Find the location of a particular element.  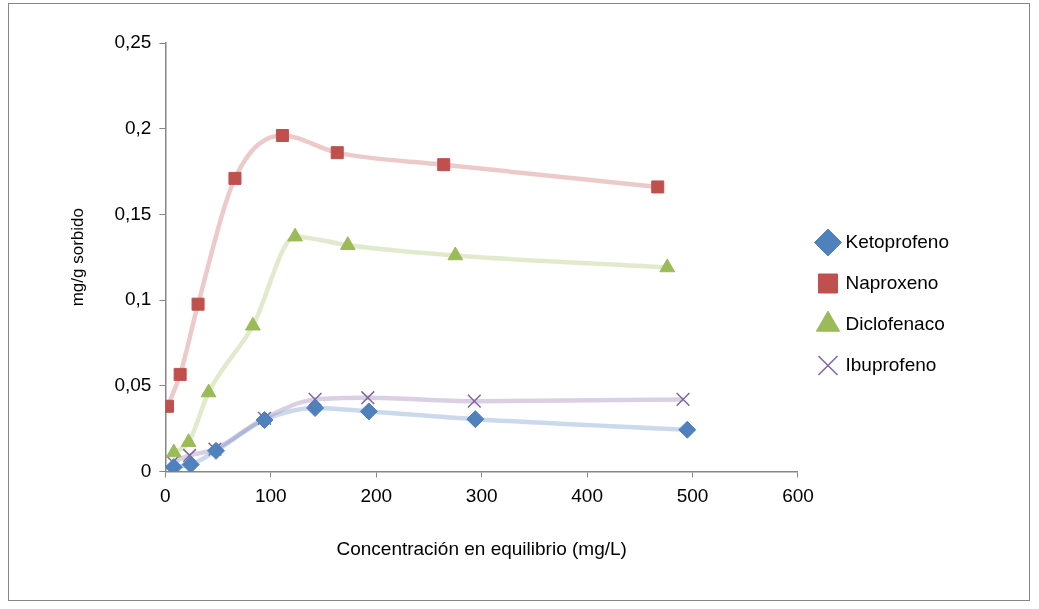

x-tick-label: 200 is located at coordinates (376, 496).